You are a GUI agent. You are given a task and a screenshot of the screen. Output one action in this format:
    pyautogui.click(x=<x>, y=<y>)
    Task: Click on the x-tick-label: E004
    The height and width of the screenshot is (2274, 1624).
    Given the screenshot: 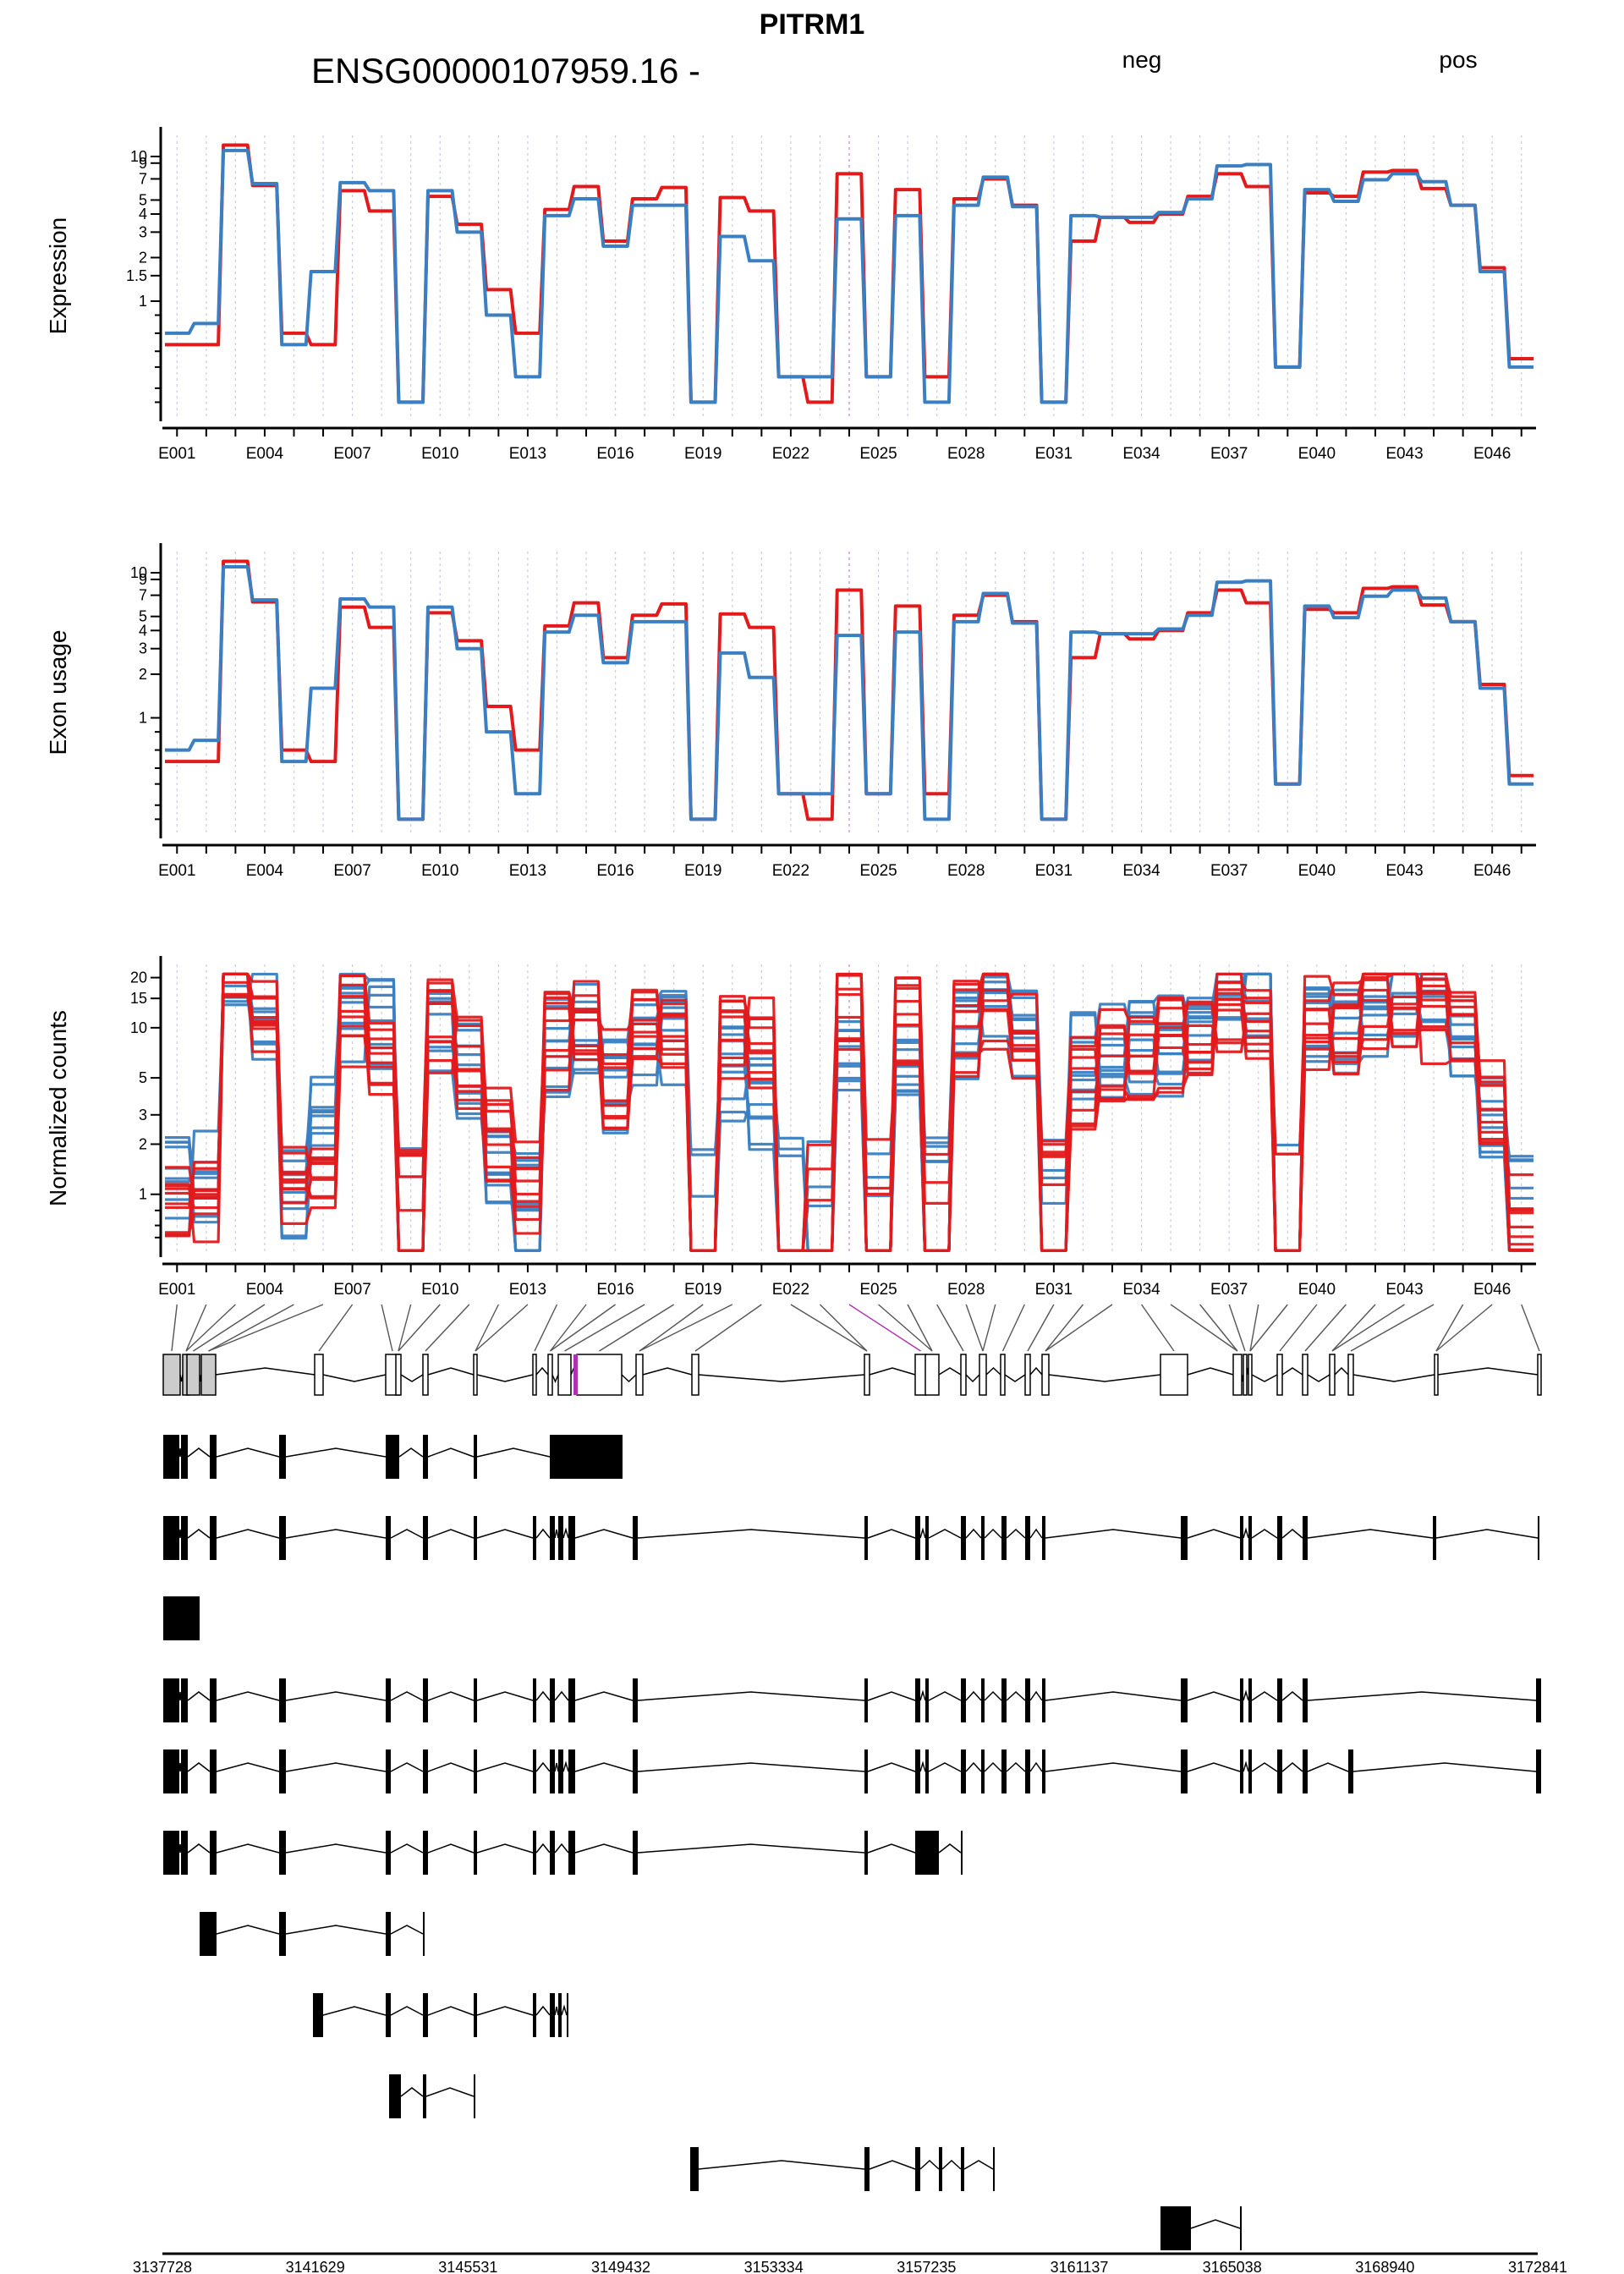 What is the action you would take?
    pyautogui.click(x=265, y=1290)
    